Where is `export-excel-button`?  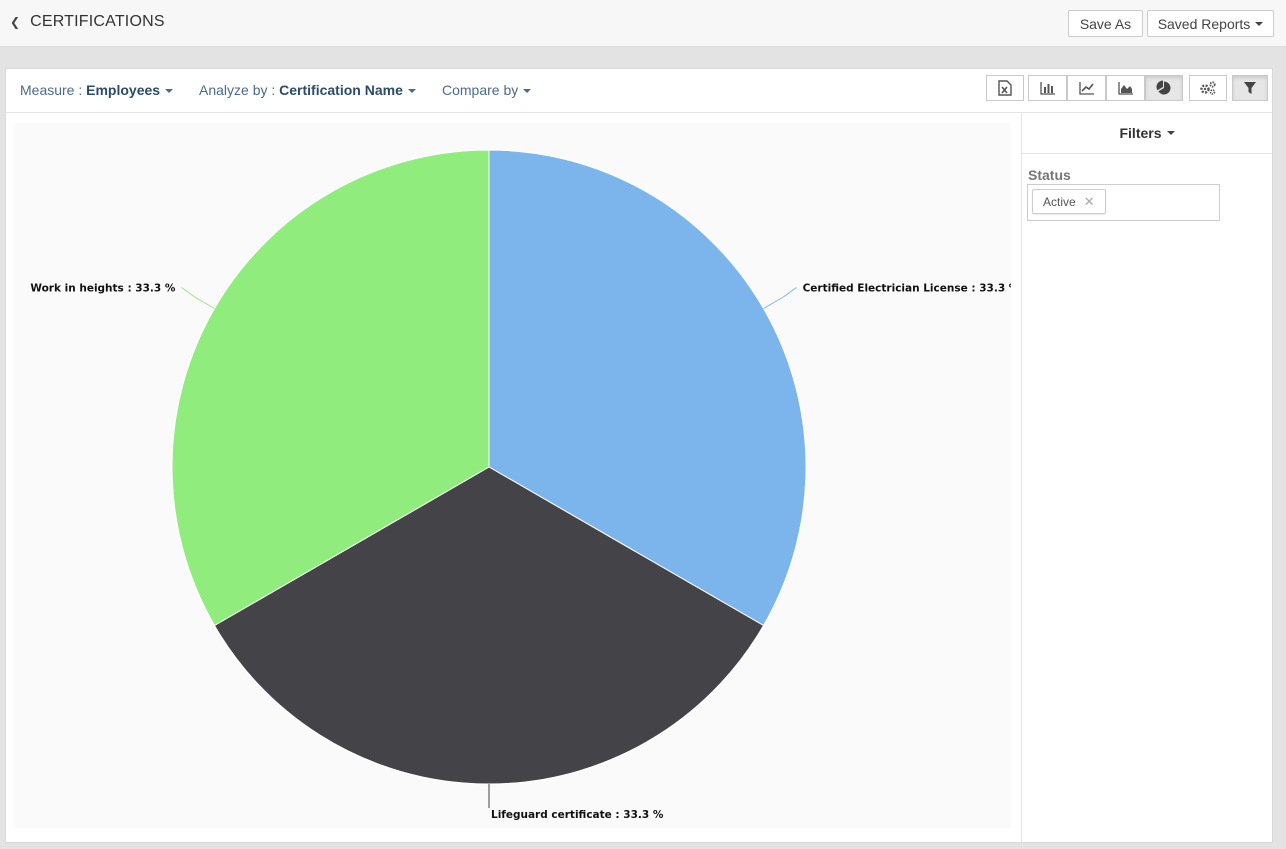 export-excel-button is located at coordinates (1005, 88).